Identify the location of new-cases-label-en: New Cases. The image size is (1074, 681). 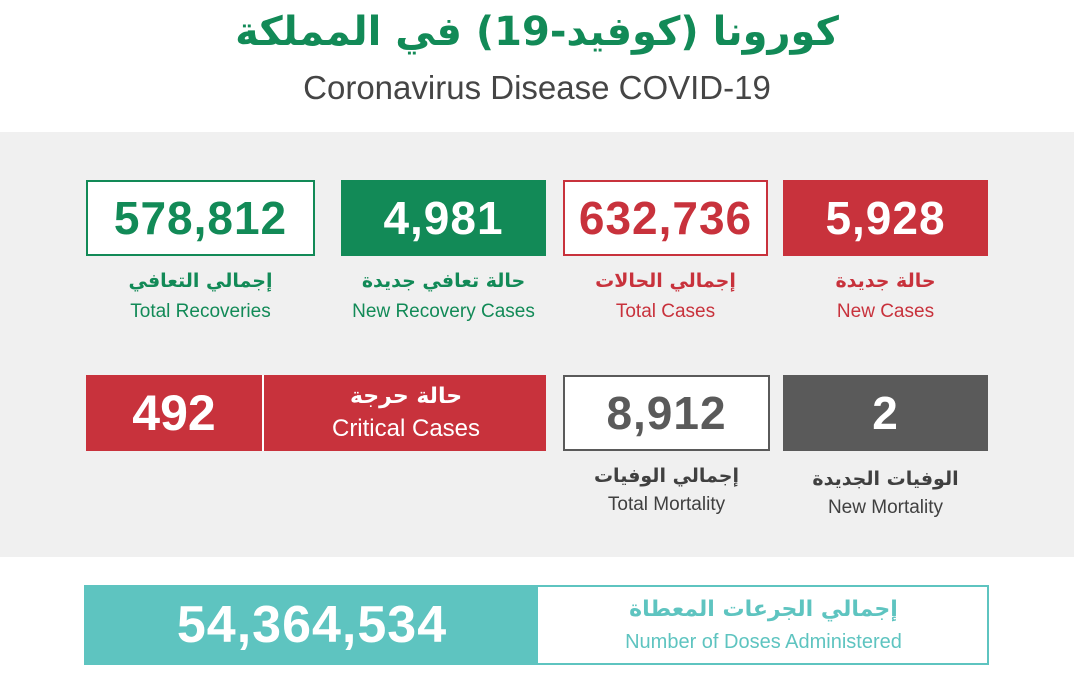
(885, 311).